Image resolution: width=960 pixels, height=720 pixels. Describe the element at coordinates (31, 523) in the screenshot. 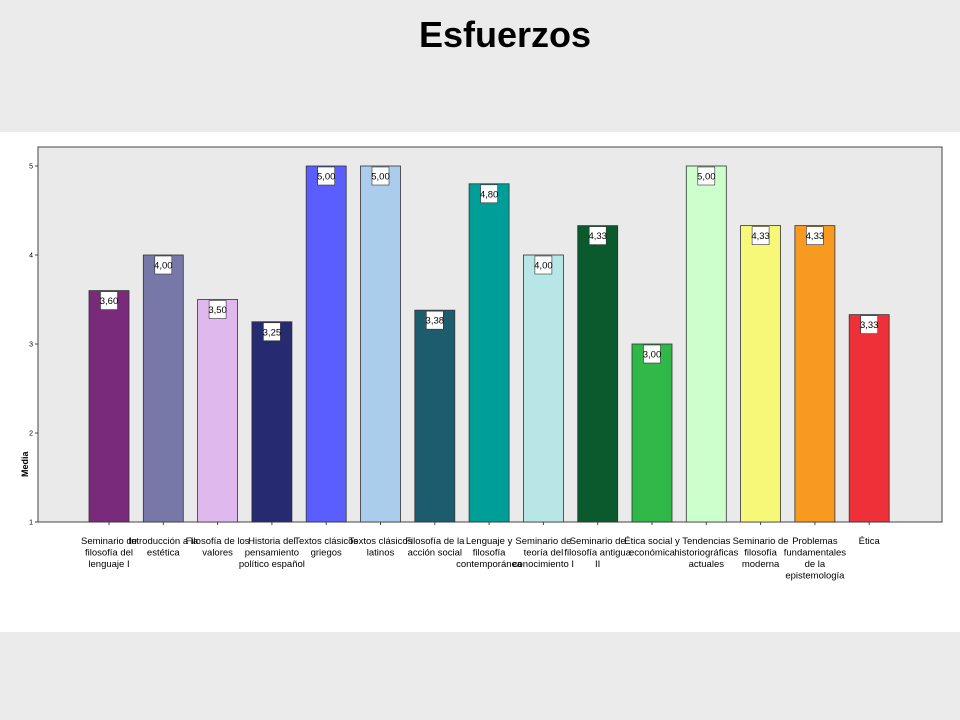

I see `y-tick-label: 1` at that location.